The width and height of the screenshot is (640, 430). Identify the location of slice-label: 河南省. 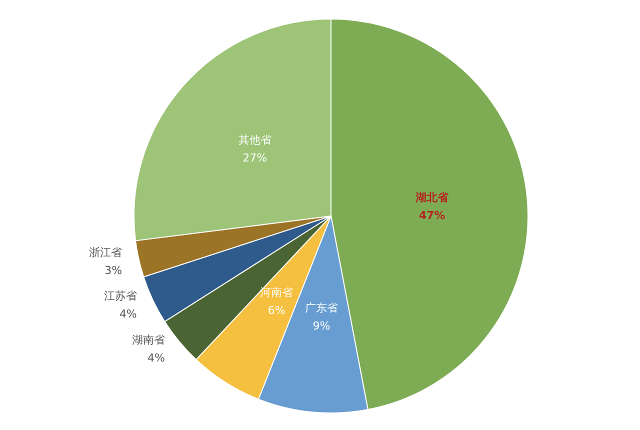
(277, 293).